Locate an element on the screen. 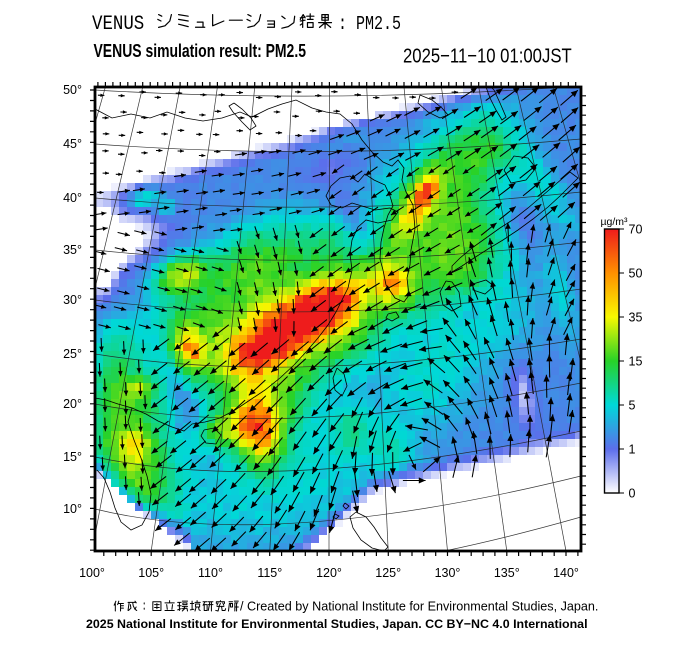  svg-text: 50° is located at coordinates (72, 90).